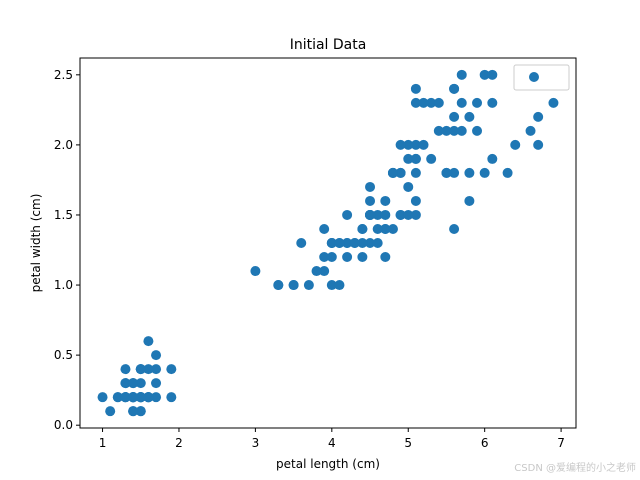  What do you see at coordinates (408, 443) in the screenshot?
I see `x-tick-label: 5` at bounding box center [408, 443].